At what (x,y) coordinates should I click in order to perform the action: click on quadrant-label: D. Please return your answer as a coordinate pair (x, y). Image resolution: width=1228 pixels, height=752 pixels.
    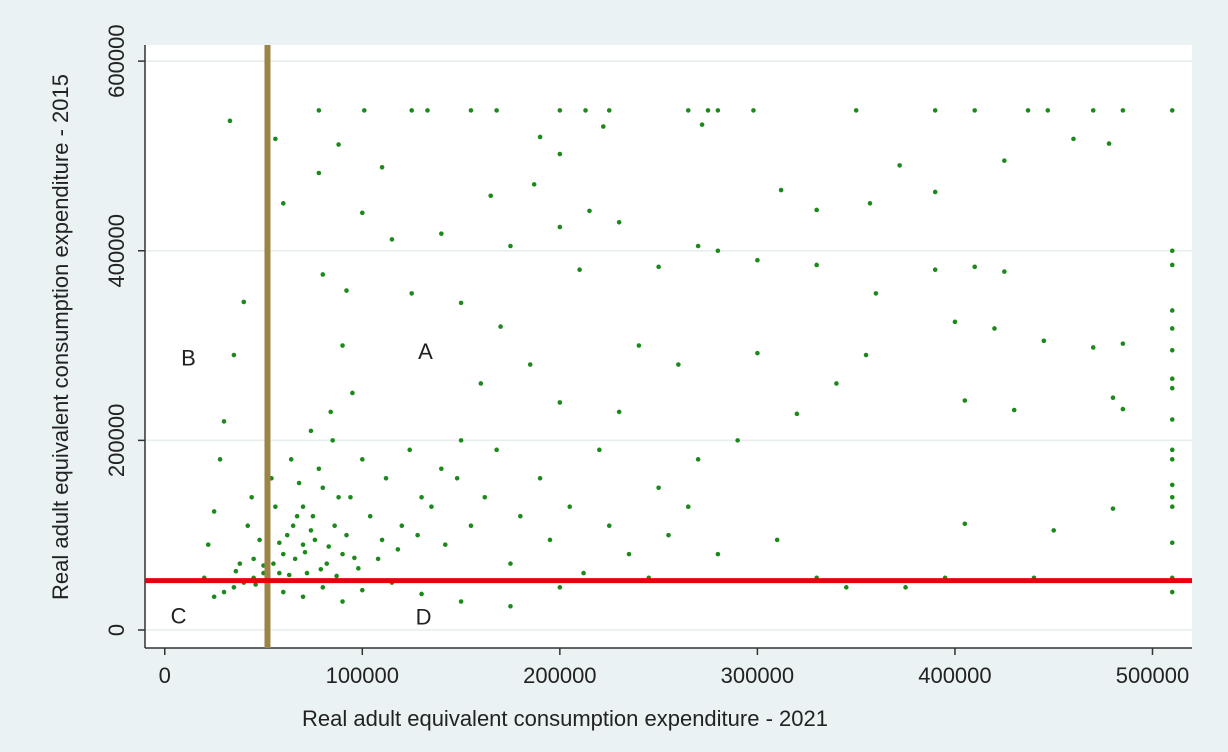
    Looking at the image, I should click on (424, 616).